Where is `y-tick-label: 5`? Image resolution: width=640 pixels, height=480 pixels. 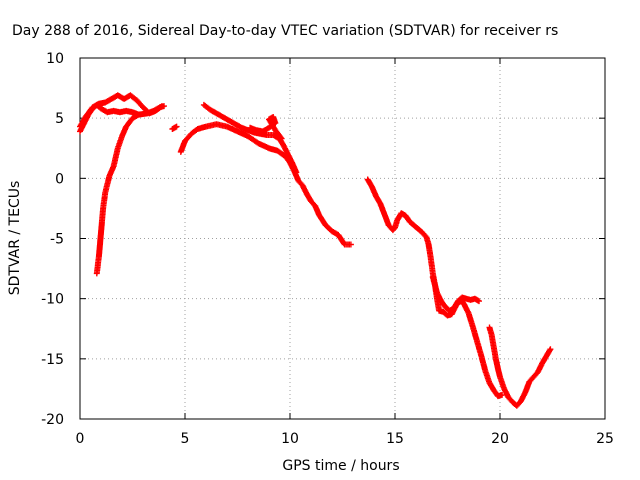
y-tick-label: 5 is located at coordinates (59, 119).